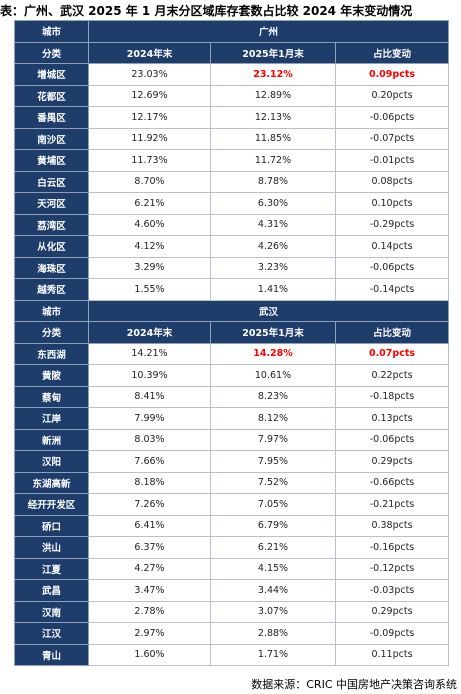 The height and width of the screenshot is (694, 461). I want to click on data-row: 南沙区 11.92% 11.85% -0.07pcts, so click(231, 138).